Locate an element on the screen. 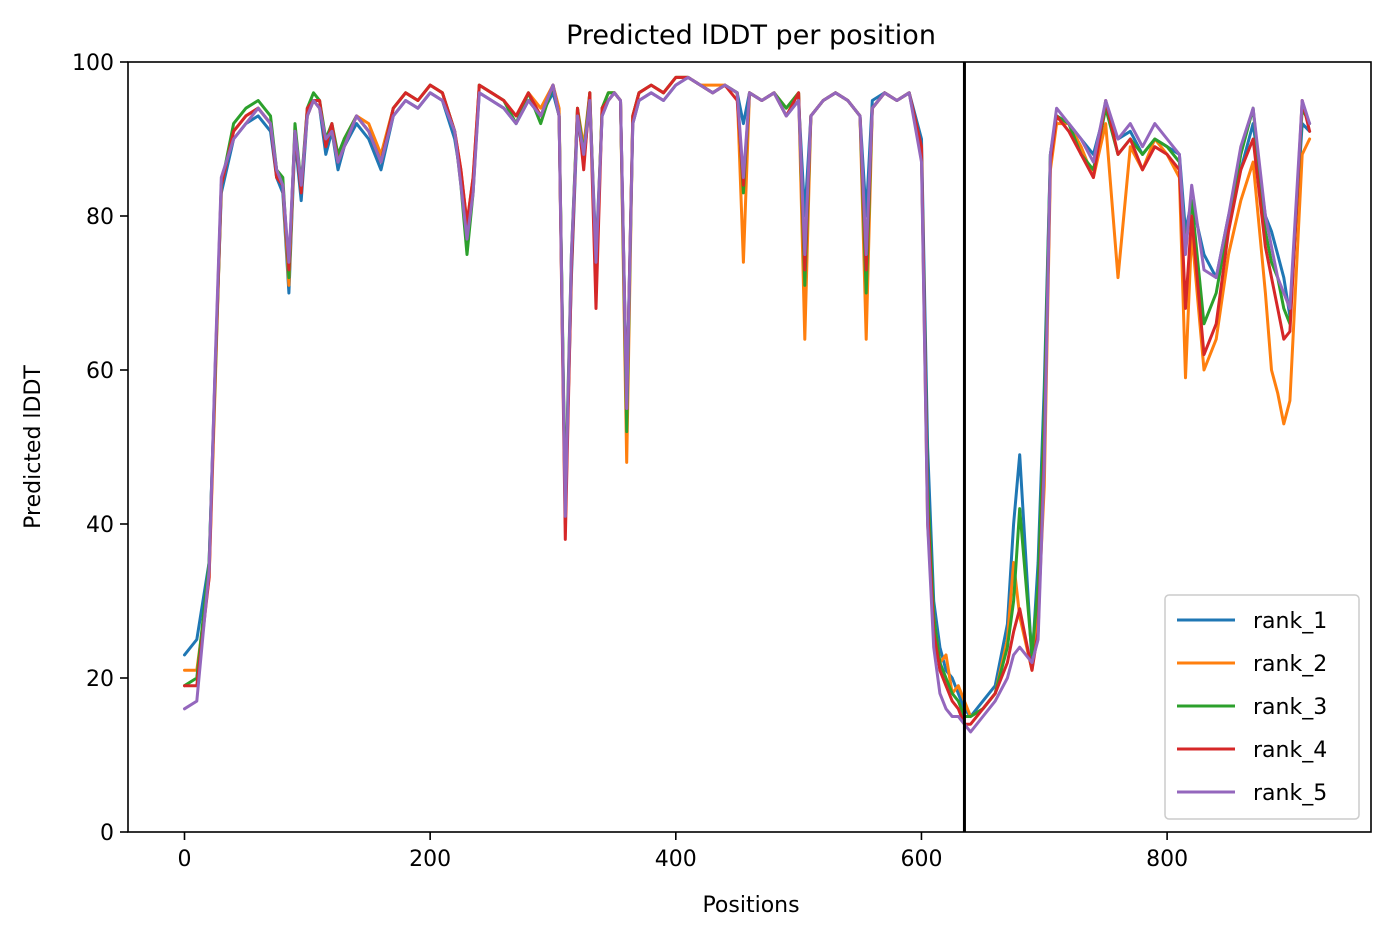 This screenshot has height=939, width=1391. y-tick-label: 40 is located at coordinates (100, 525).